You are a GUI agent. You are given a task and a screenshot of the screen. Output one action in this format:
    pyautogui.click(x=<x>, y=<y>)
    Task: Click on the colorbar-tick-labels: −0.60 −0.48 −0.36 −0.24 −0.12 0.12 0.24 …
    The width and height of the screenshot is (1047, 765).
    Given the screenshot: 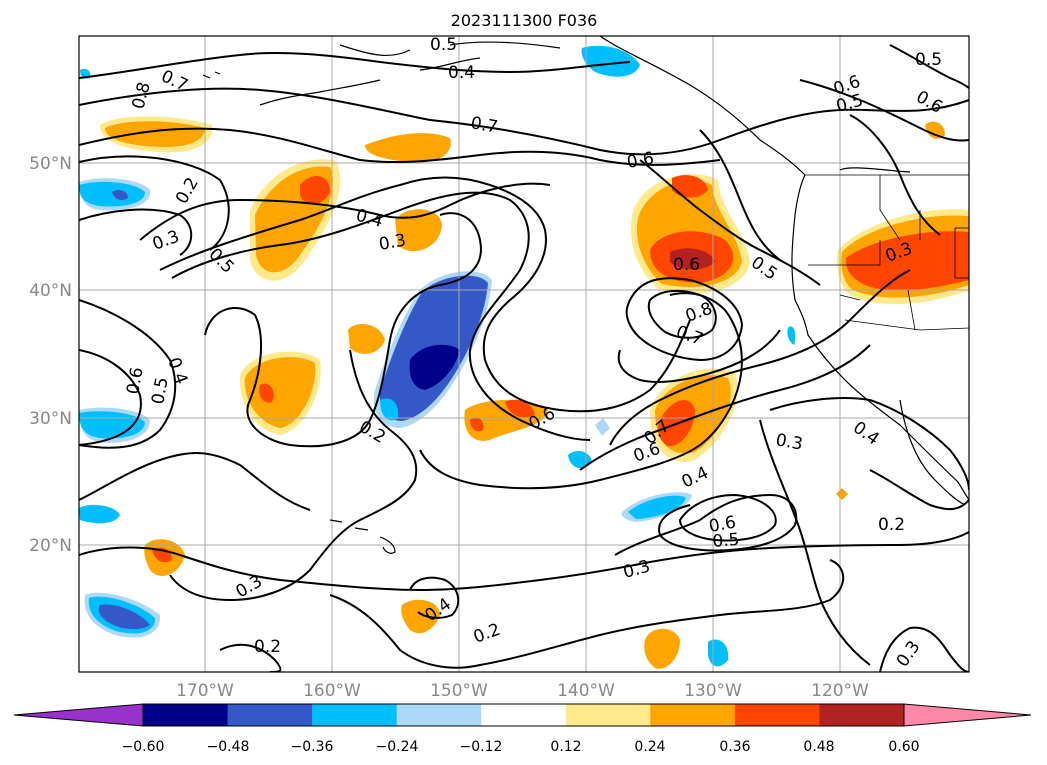 What is the action you would take?
    pyautogui.click(x=521, y=747)
    